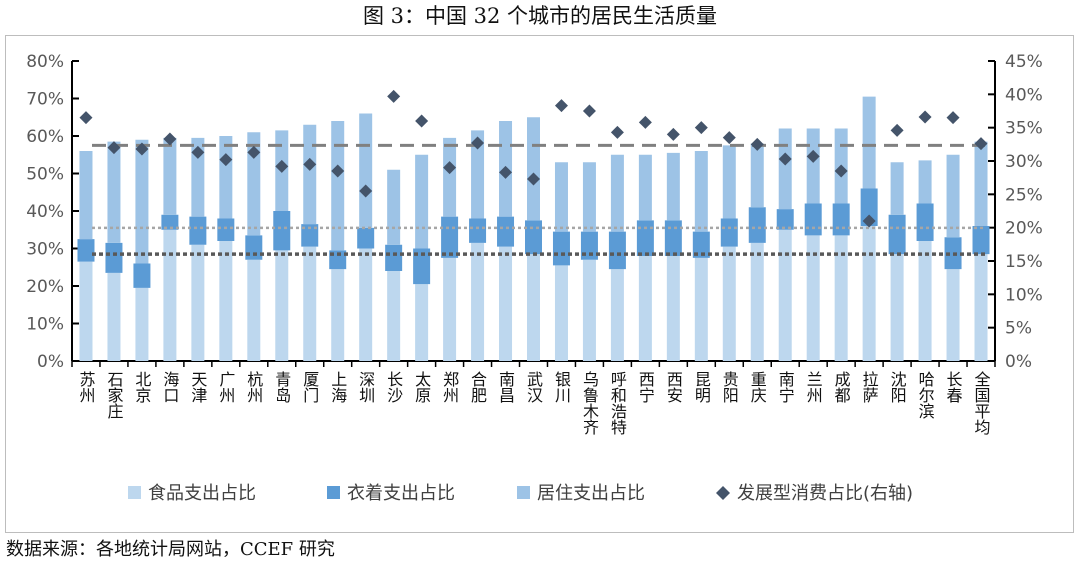 This screenshot has width=1080, height=567. What do you see at coordinates (505, 387) in the screenshot?
I see `x-tick-label: 南昌` at bounding box center [505, 387].